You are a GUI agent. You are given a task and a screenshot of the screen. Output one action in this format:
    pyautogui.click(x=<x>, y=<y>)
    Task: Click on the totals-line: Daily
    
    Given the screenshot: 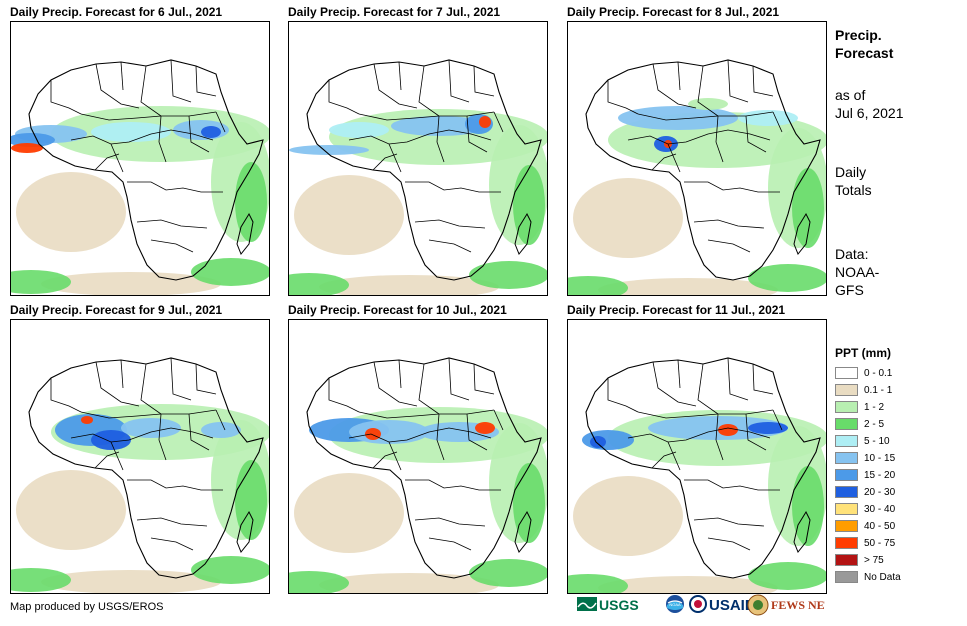 What is the action you would take?
    pyautogui.click(x=851, y=172)
    